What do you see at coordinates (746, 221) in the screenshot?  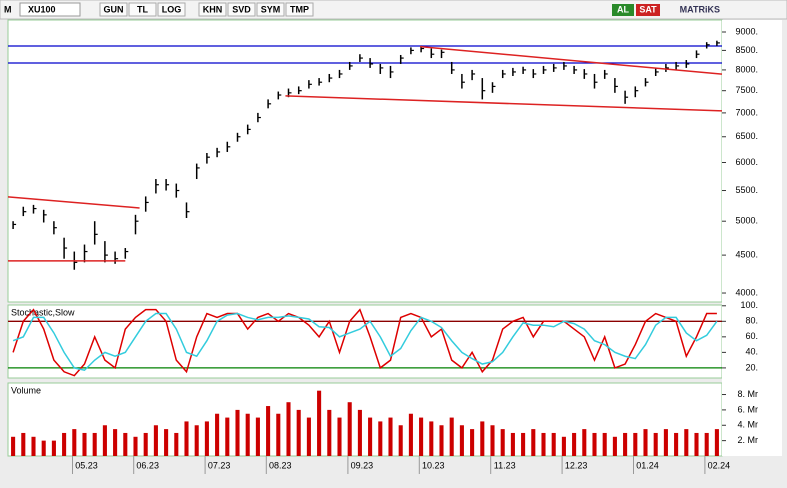 I see `y-tick-label: 5000.` at bounding box center [746, 221].